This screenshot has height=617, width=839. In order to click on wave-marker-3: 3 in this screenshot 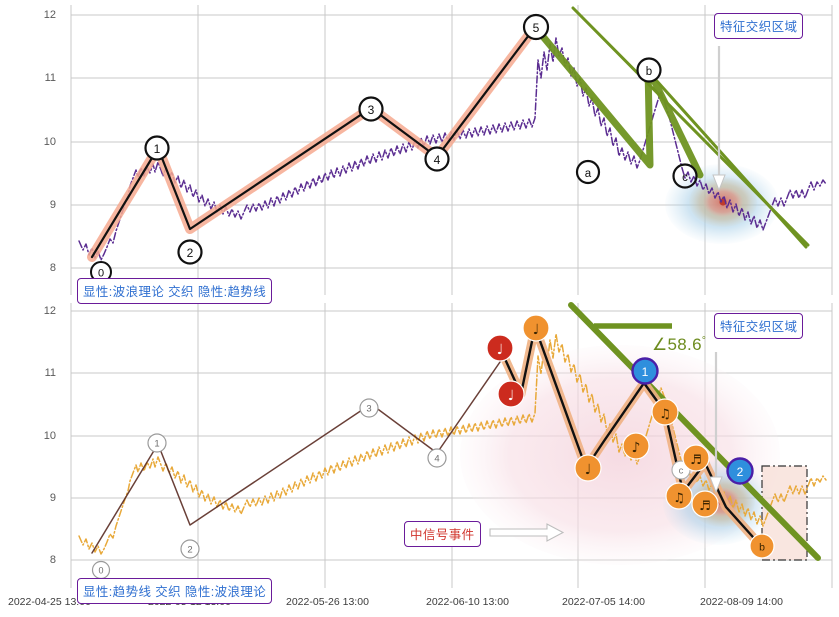, I will do `click(371, 109)`.